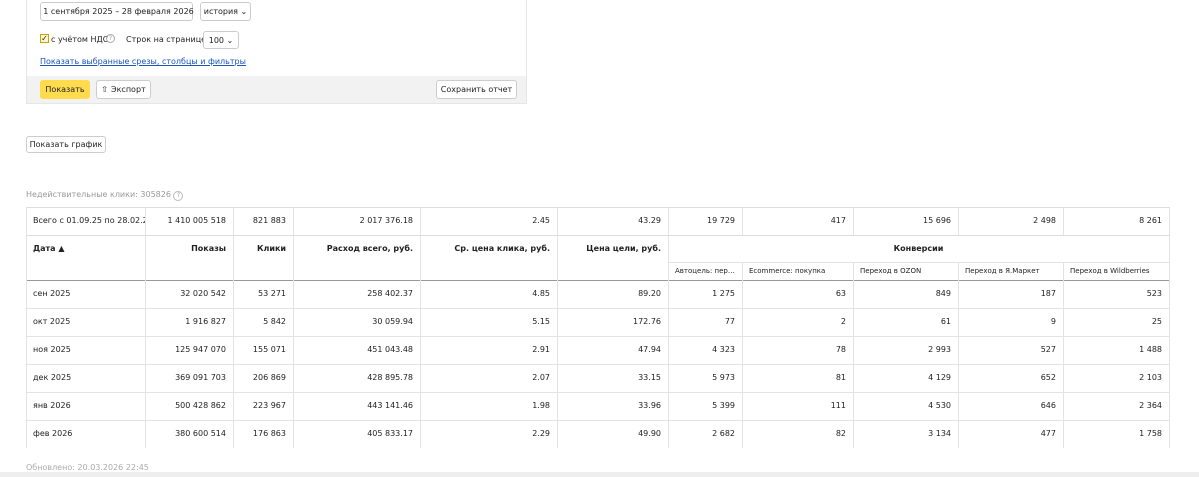 The width and height of the screenshot is (1199, 477). What do you see at coordinates (939, 433) in the screenshot?
I see `data-cell: 3 134` at bounding box center [939, 433].